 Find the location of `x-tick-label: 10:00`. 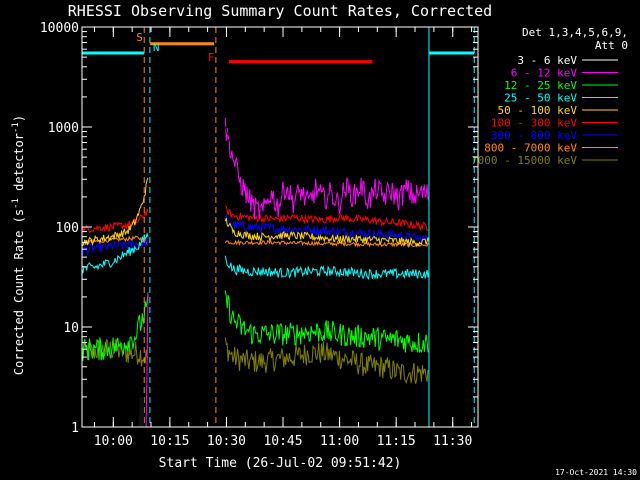

x-tick-label: 10:00 is located at coordinates (113, 441).